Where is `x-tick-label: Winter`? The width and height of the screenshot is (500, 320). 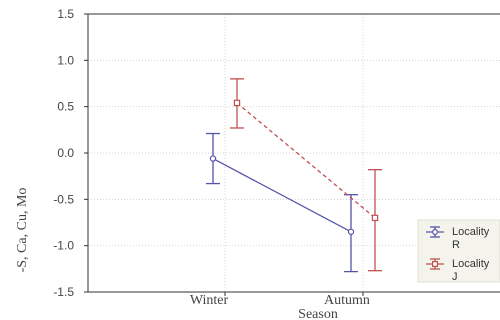
x-tick-label: Winter is located at coordinates (209, 300).